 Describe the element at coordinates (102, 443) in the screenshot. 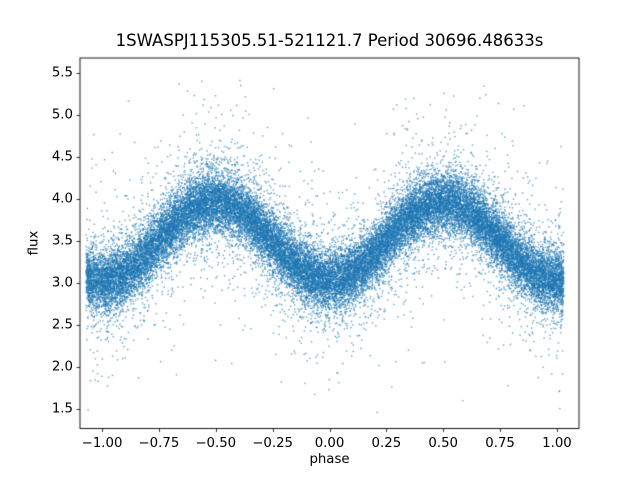

I see `x-tick-label: −1.00` at that location.